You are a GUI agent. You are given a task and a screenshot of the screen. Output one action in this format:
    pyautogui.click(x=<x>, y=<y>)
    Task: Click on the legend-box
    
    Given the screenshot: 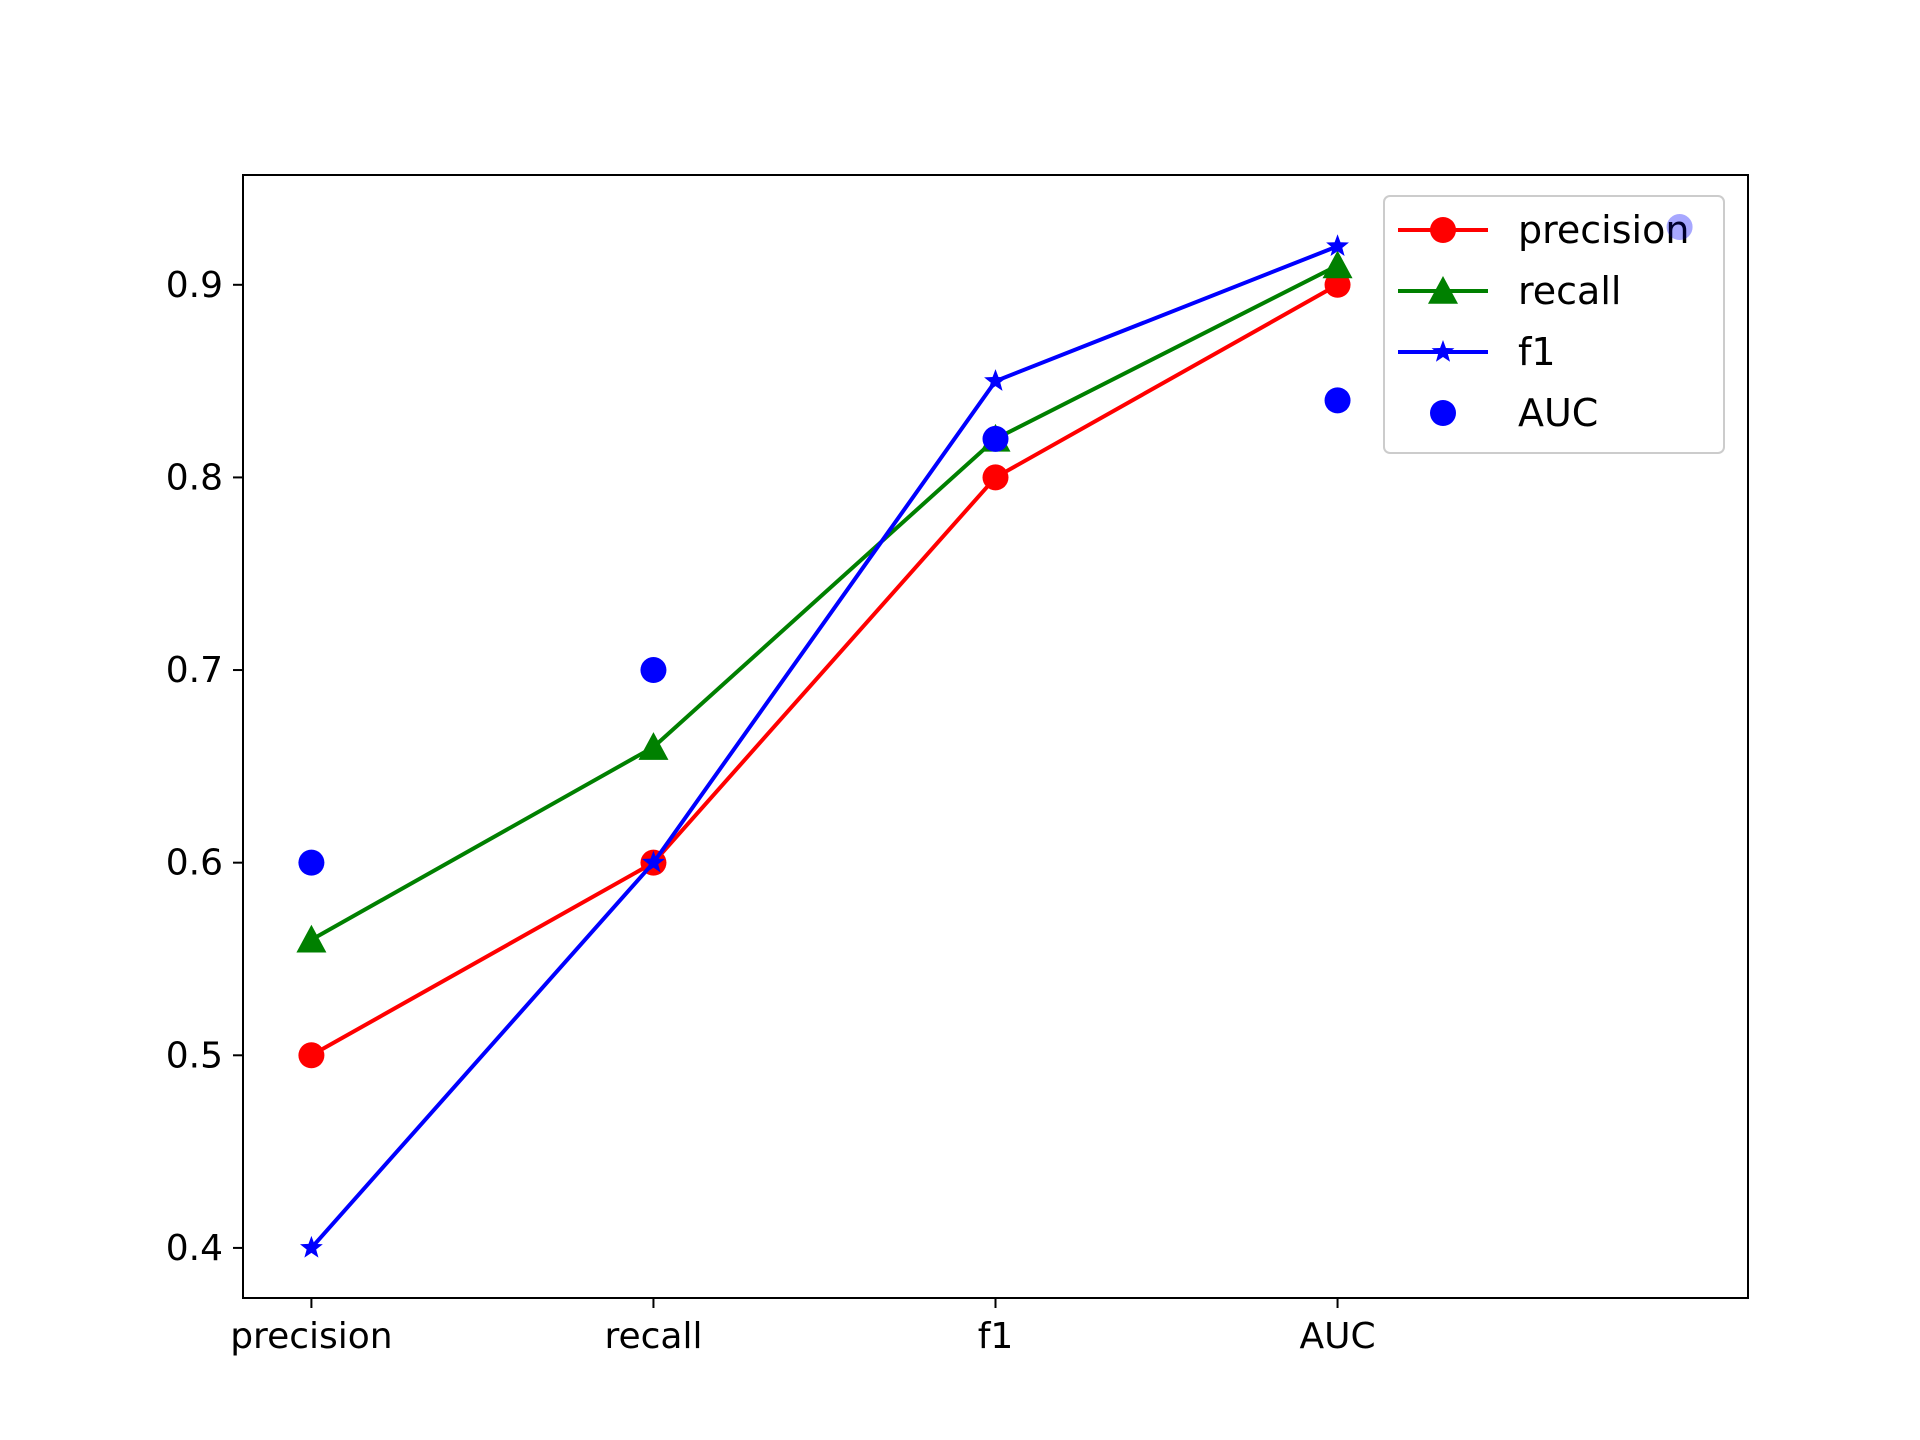 What is the action you would take?
    pyautogui.click(x=1554, y=324)
    